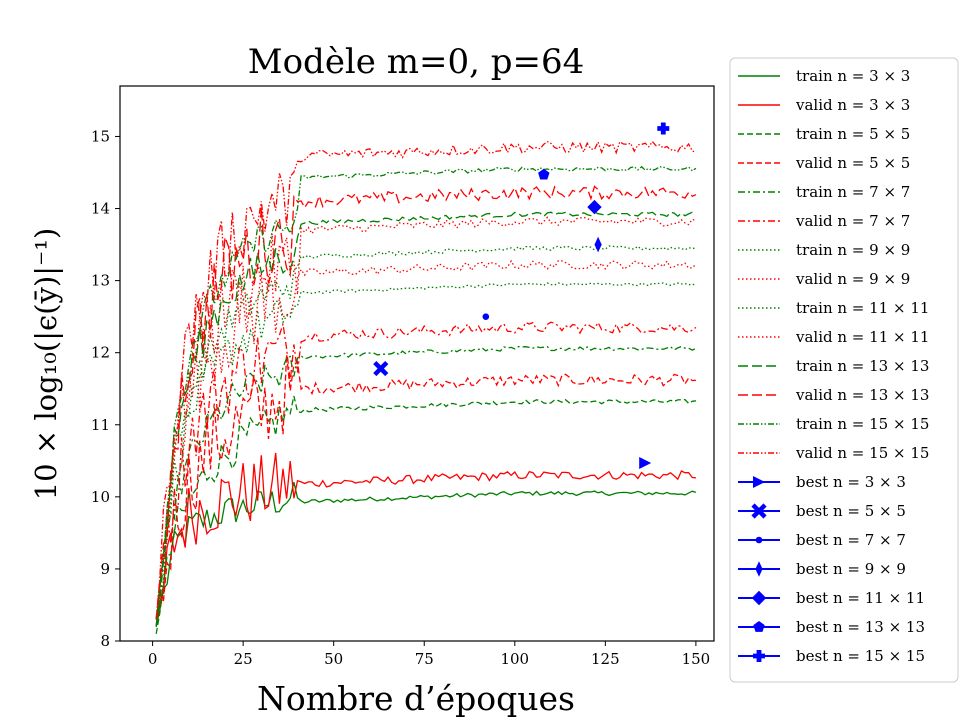 The height and width of the screenshot is (720, 960). What do you see at coordinates (605, 659) in the screenshot?
I see `x-tick-label: 125` at bounding box center [605, 659].